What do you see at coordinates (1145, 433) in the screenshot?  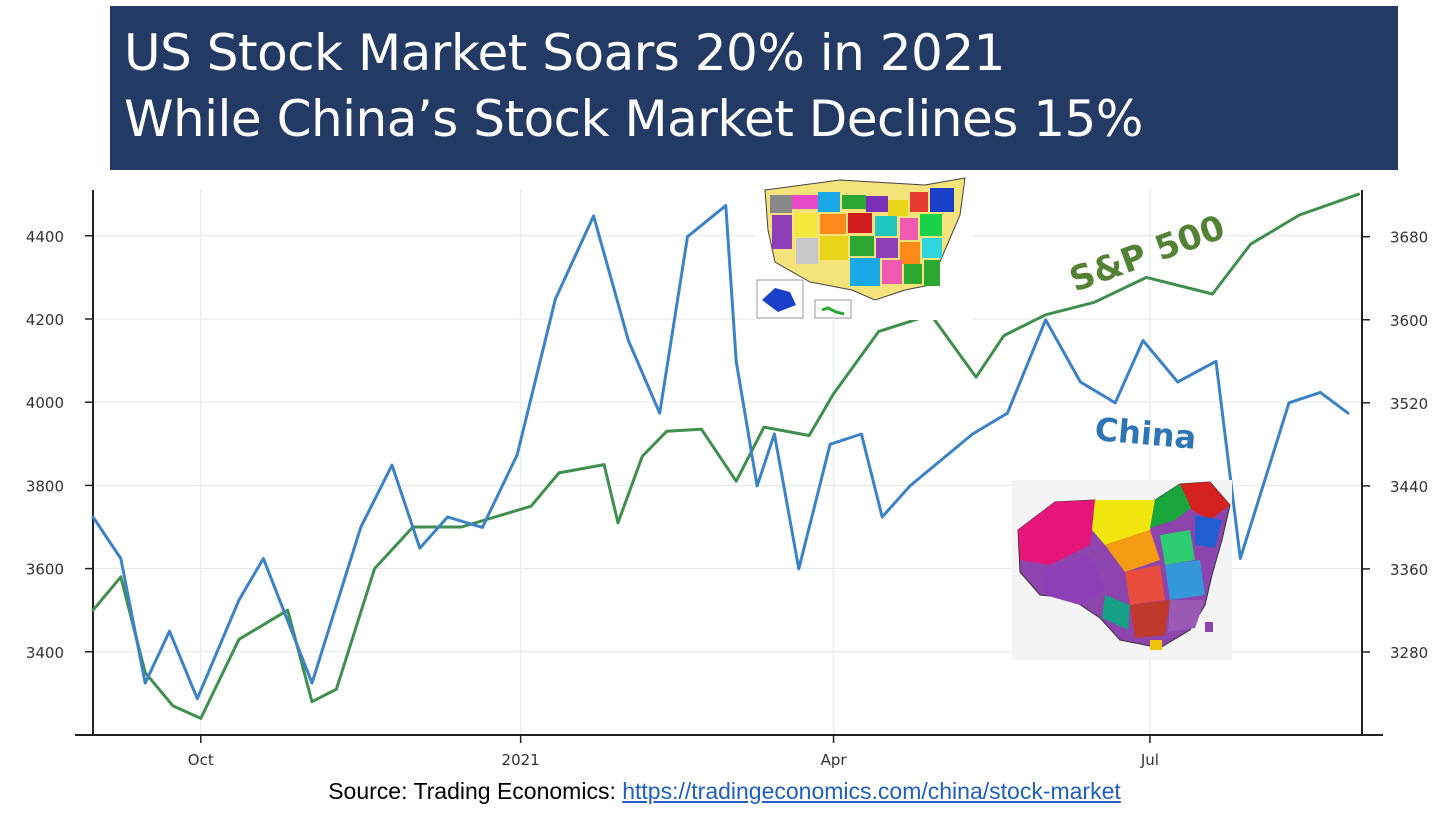 I see `china-series-label: China` at bounding box center [1145, 433].